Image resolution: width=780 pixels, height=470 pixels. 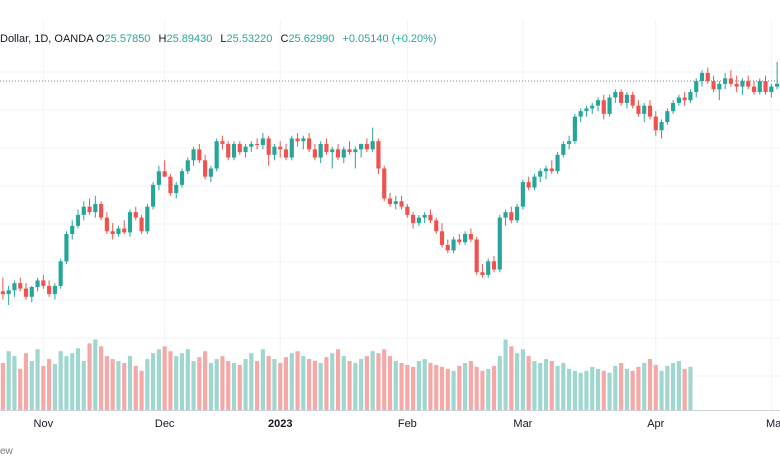 I want to click on high-value: 25.89430, so click(x=189, y=39).